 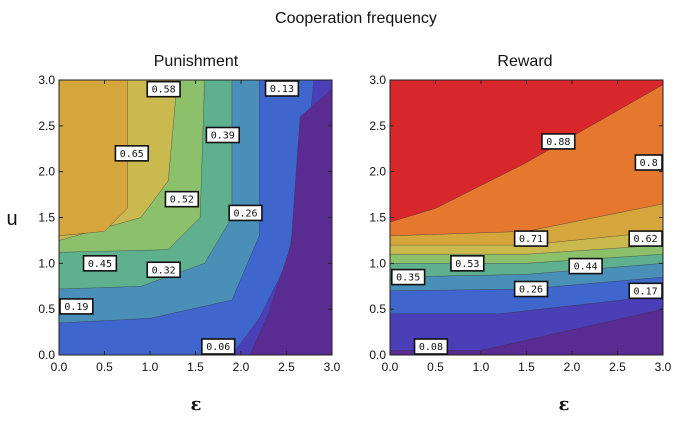 I want to click on left-panel-title: Punishment, so click(x=196, y=61).